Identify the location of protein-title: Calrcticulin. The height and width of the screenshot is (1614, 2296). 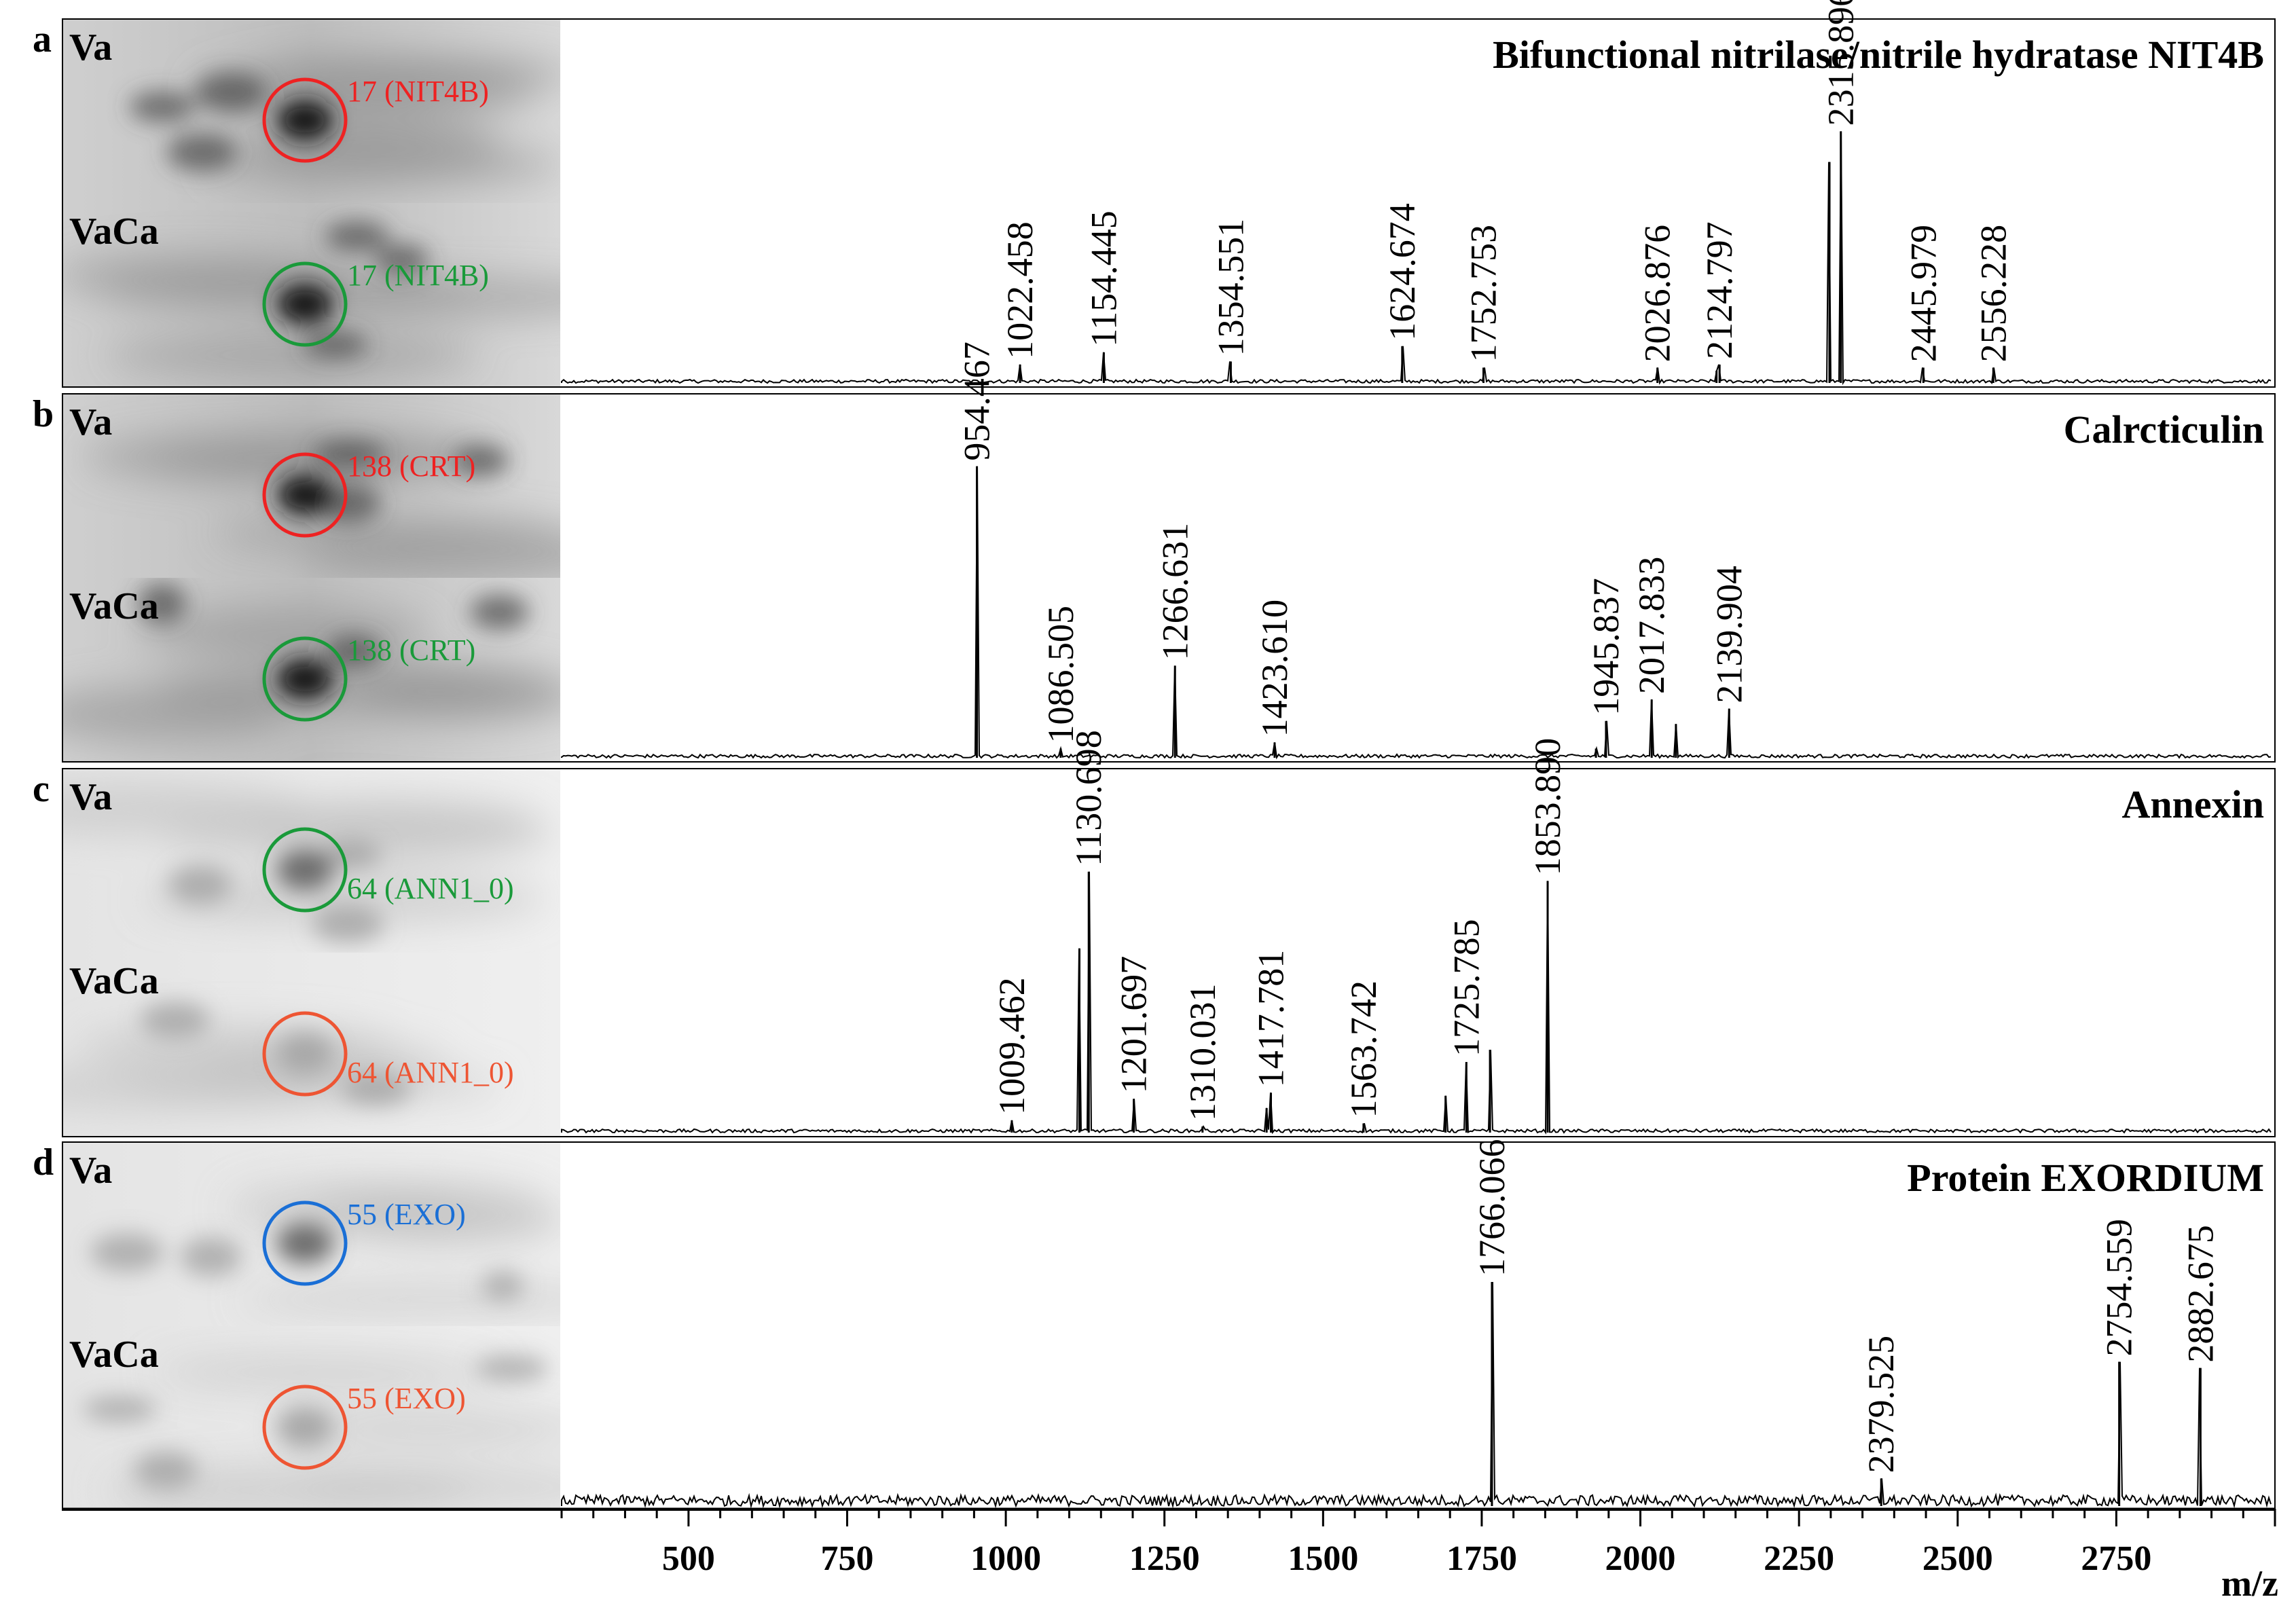
(2164, 429).